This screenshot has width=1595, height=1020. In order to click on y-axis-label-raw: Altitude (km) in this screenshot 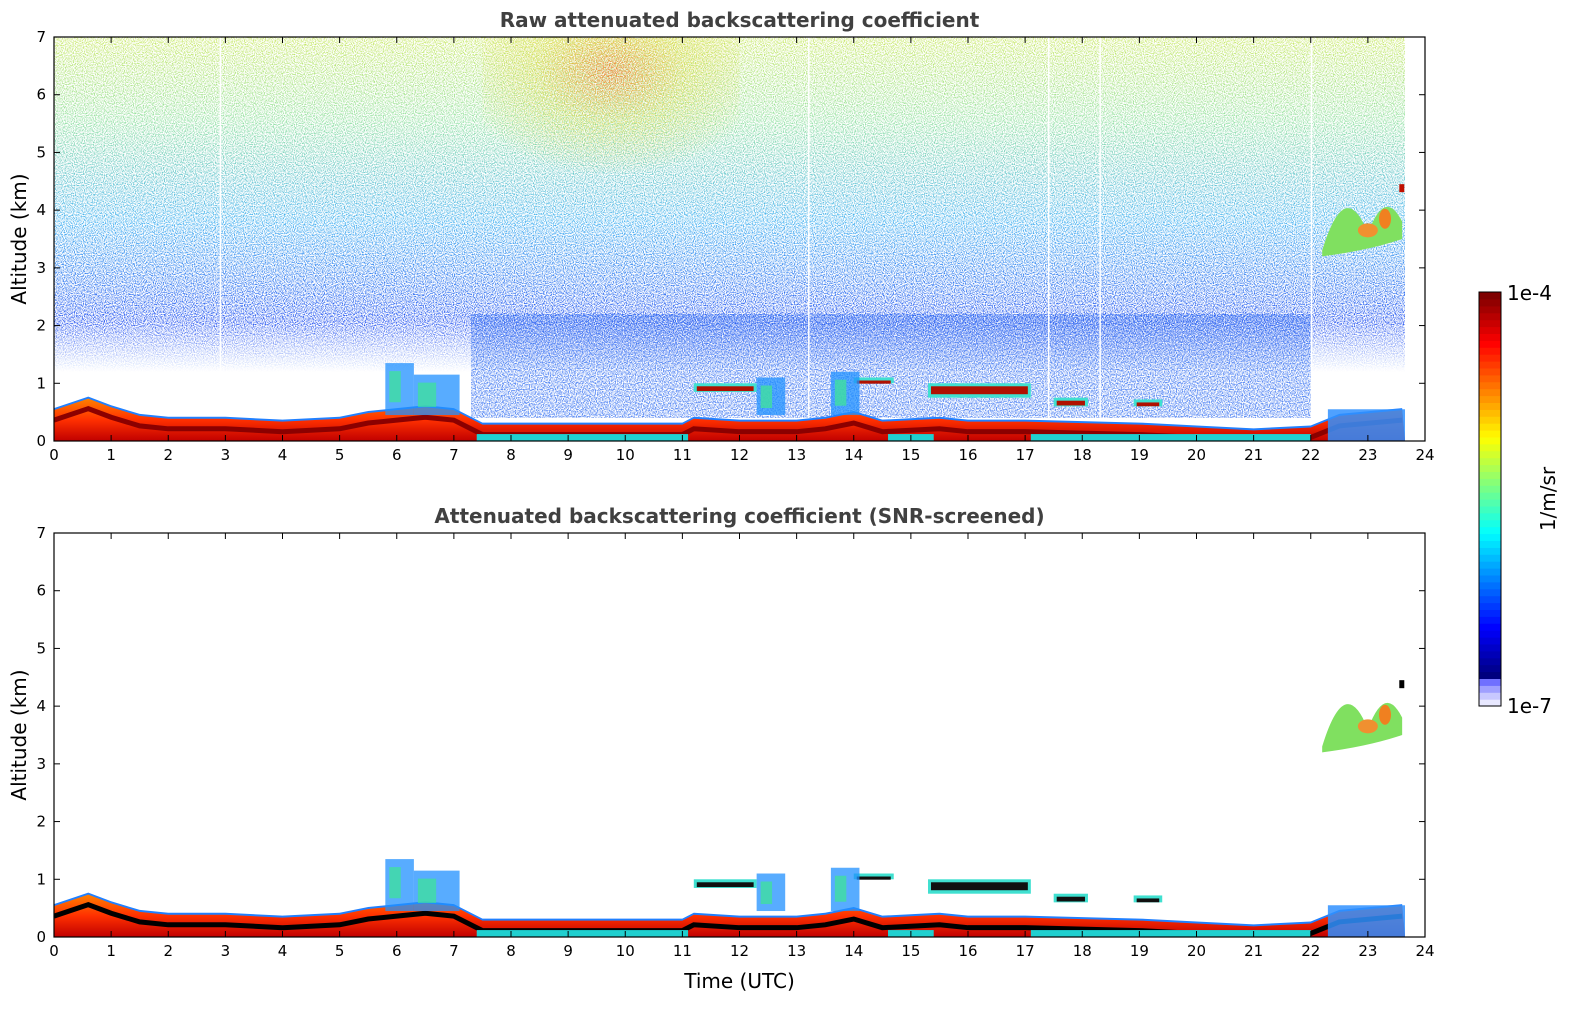, I will do `click(19, 238)`.